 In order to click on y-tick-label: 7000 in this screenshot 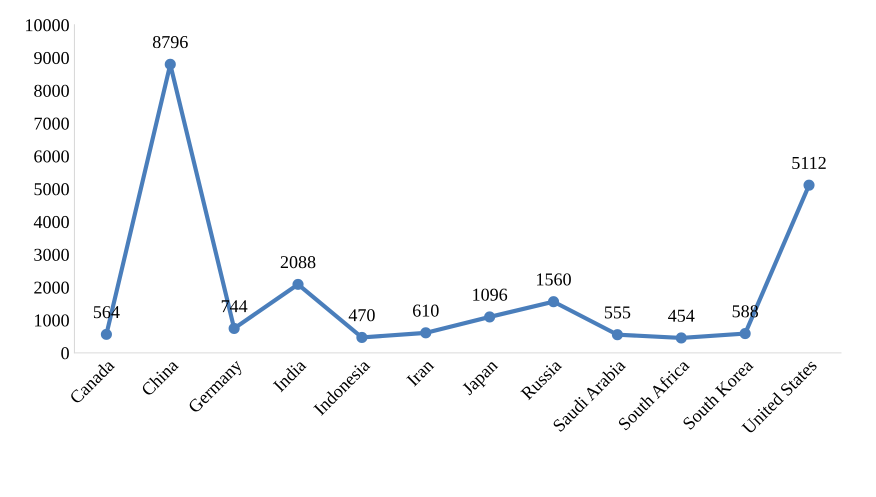, I will do `click(51, 124)`.